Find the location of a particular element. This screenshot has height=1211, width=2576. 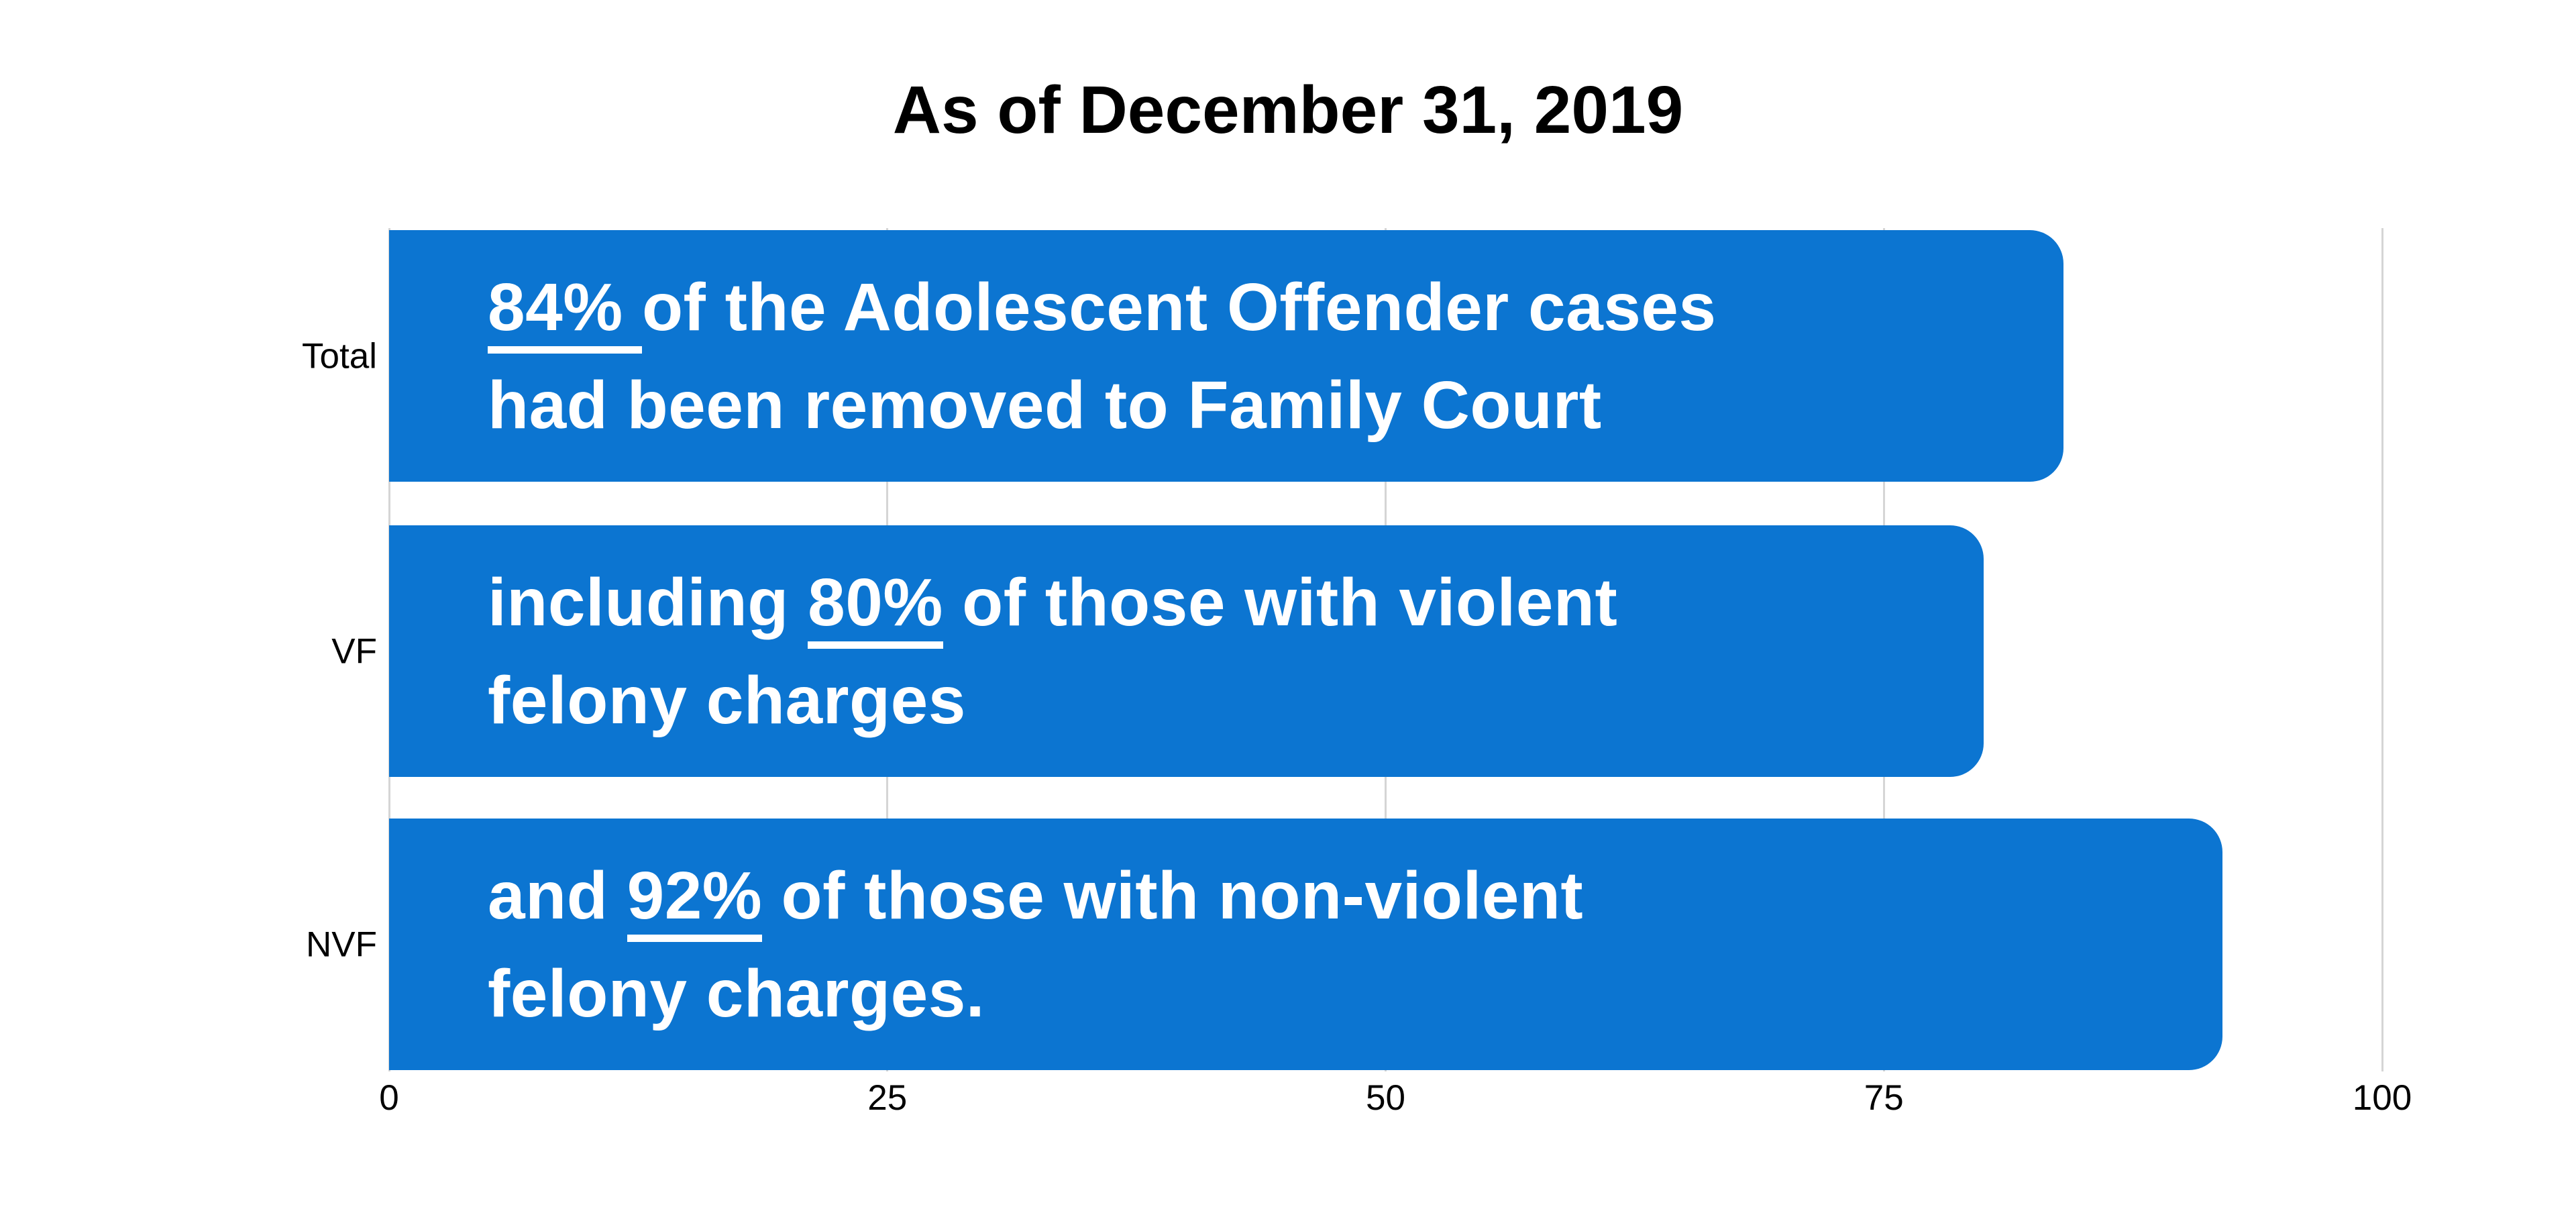

underlined-percentage: 92% is located at coordinates (695, 899).